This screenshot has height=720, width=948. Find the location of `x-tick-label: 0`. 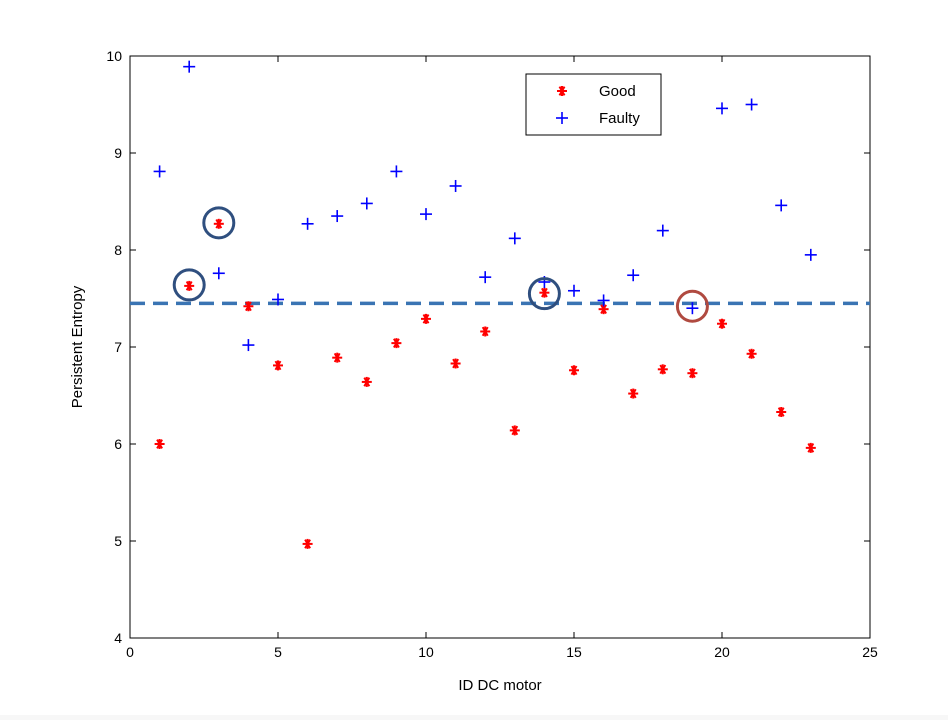

x-tick-label: 0 is located at coordinates (130, 652).